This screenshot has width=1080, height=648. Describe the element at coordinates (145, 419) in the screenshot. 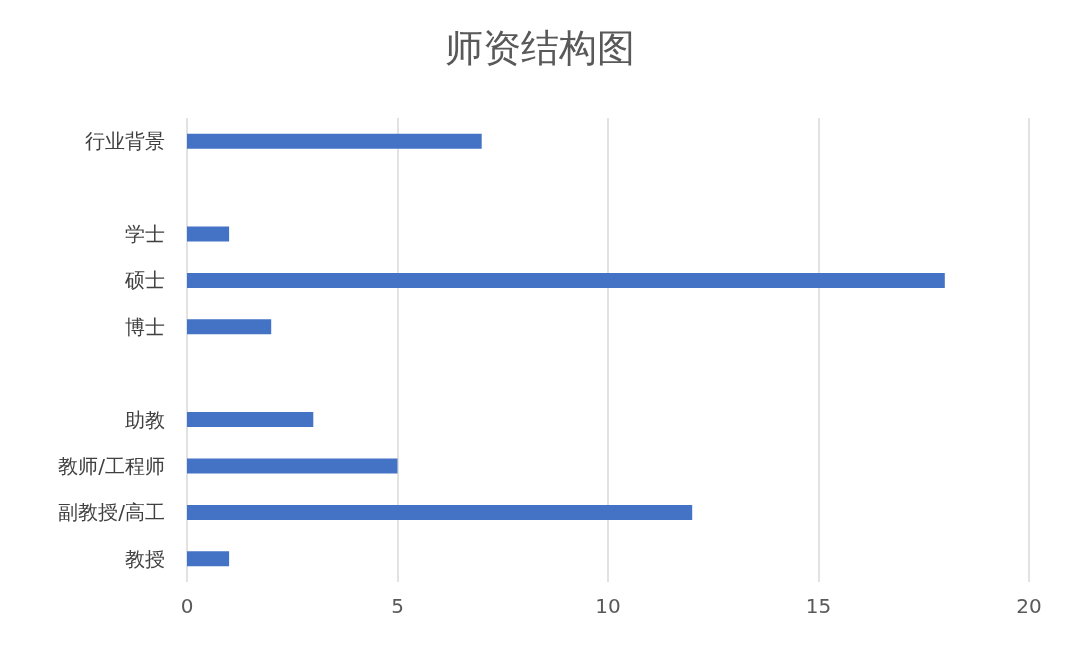

I see `y-tick-label: 助教` at that location.